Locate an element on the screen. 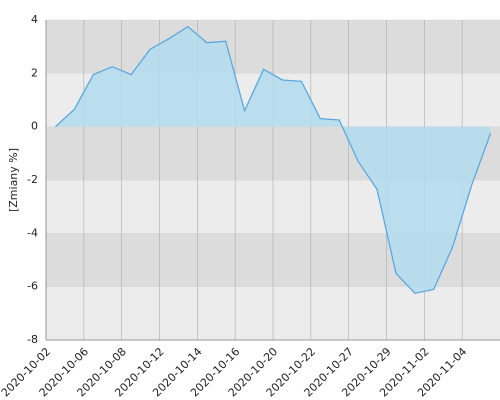 The width and height of the screenshot is (500, 400). y-axis-label: [Zmiany %] is located at coordinates (13, 180).